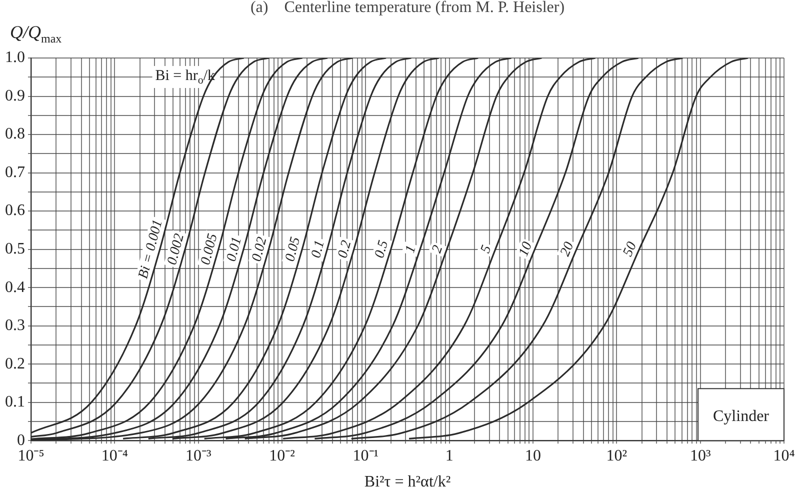 The width and height of the screenshot is (798, 496). What do you see at coordinates (365, 455) in the screenshot?
I see `x-tick-label: 10⁻¹` at bounding box center [365, 455].